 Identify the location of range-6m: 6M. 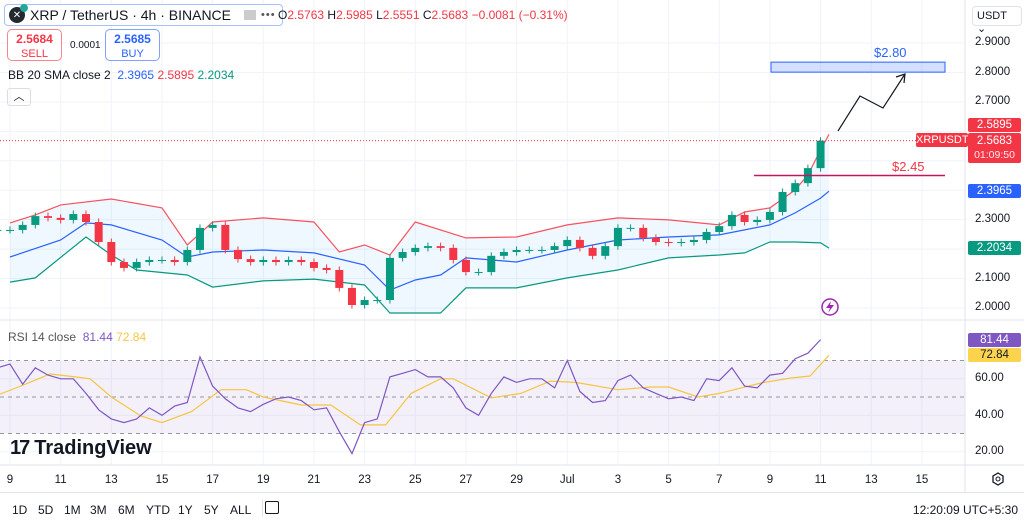
(126, 510).